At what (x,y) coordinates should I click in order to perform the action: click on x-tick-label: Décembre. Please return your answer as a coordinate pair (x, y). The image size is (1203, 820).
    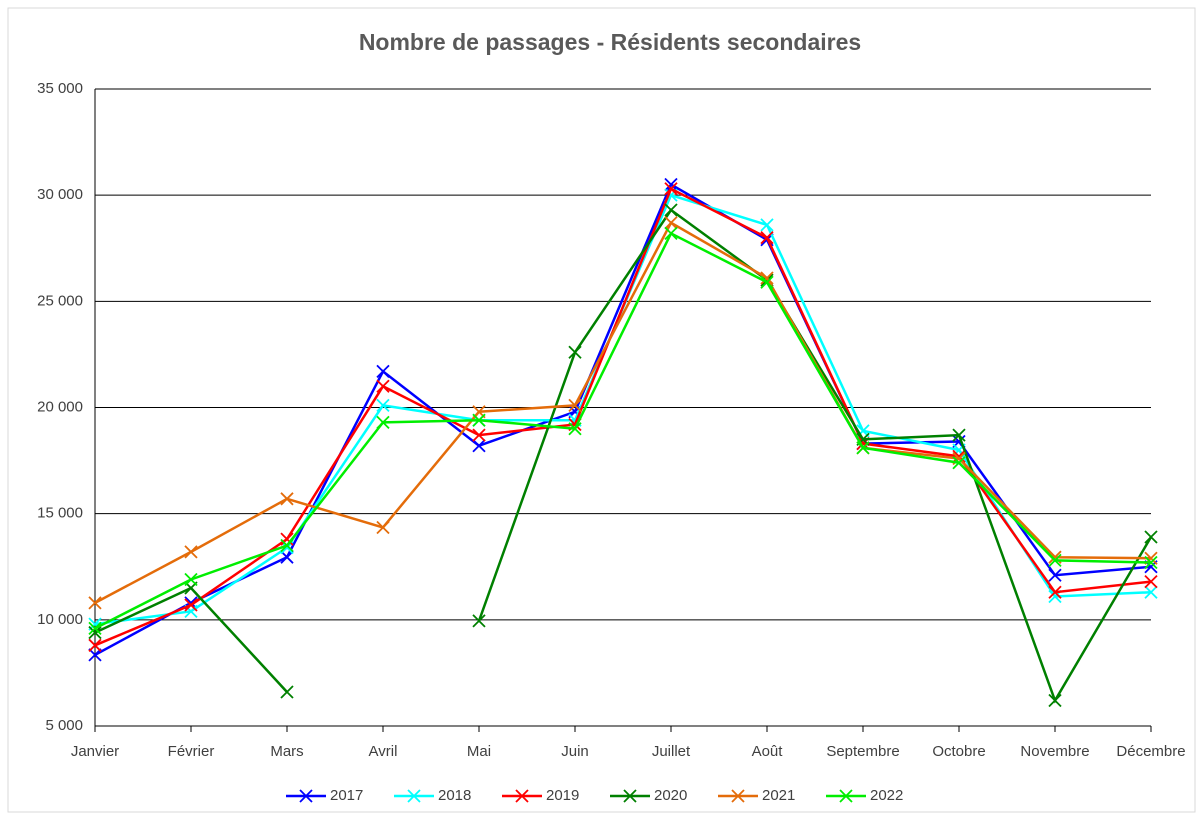
    Looking at the image, I should click on (1150, 751).